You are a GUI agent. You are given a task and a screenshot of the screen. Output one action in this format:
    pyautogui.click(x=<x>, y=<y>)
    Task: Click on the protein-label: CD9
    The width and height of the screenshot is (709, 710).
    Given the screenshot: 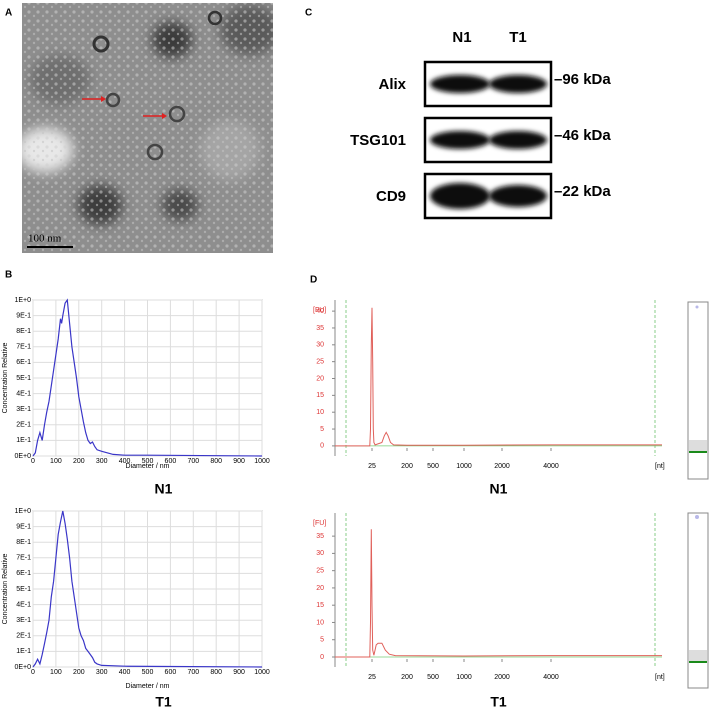 What is the action you would take?
    pyautogui.click(x=391, y=196)
    